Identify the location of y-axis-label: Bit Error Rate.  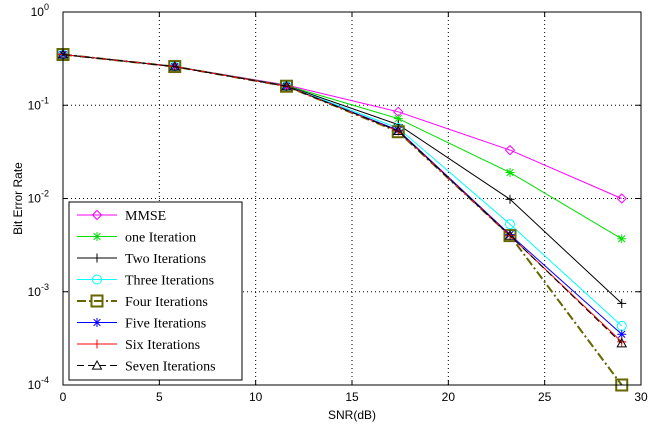
(18, 198).